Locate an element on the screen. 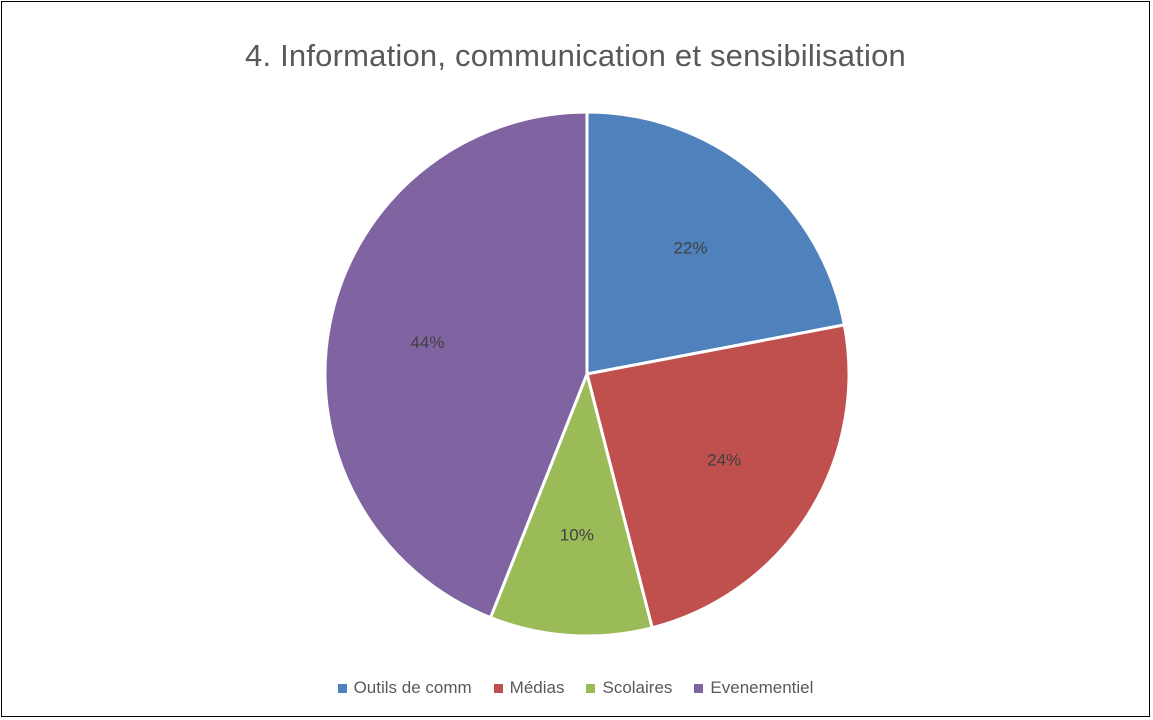 This screenshot has width=1153, height=720. pie-slice-scolaires is located at coordinates (571, 503).